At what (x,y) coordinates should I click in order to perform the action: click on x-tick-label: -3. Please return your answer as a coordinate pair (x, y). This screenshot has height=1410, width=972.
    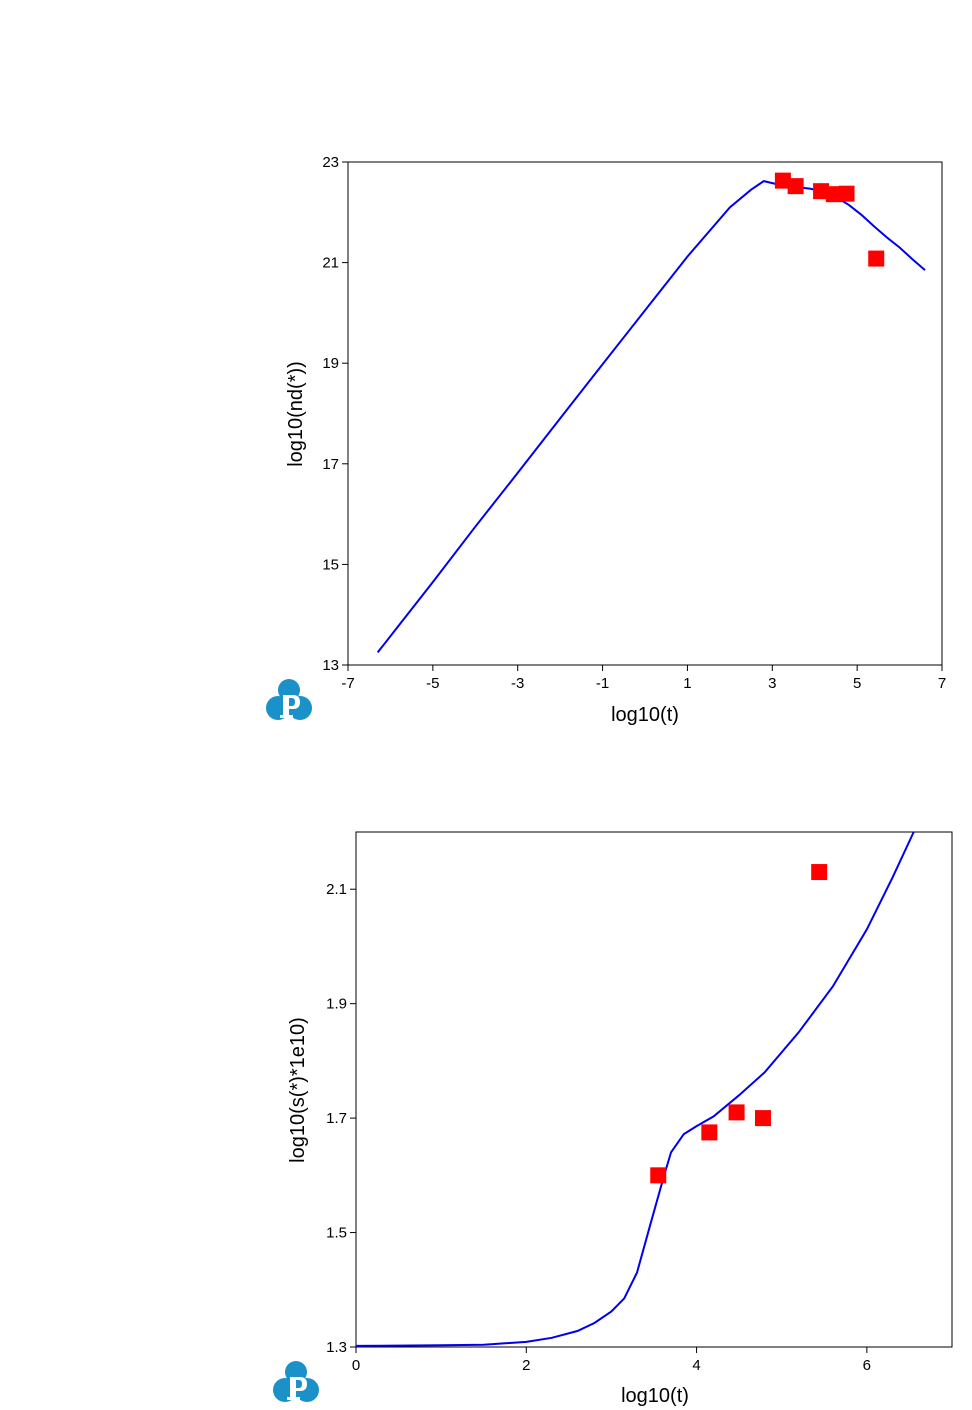
    Looking at the image, I should click on (517, 683).